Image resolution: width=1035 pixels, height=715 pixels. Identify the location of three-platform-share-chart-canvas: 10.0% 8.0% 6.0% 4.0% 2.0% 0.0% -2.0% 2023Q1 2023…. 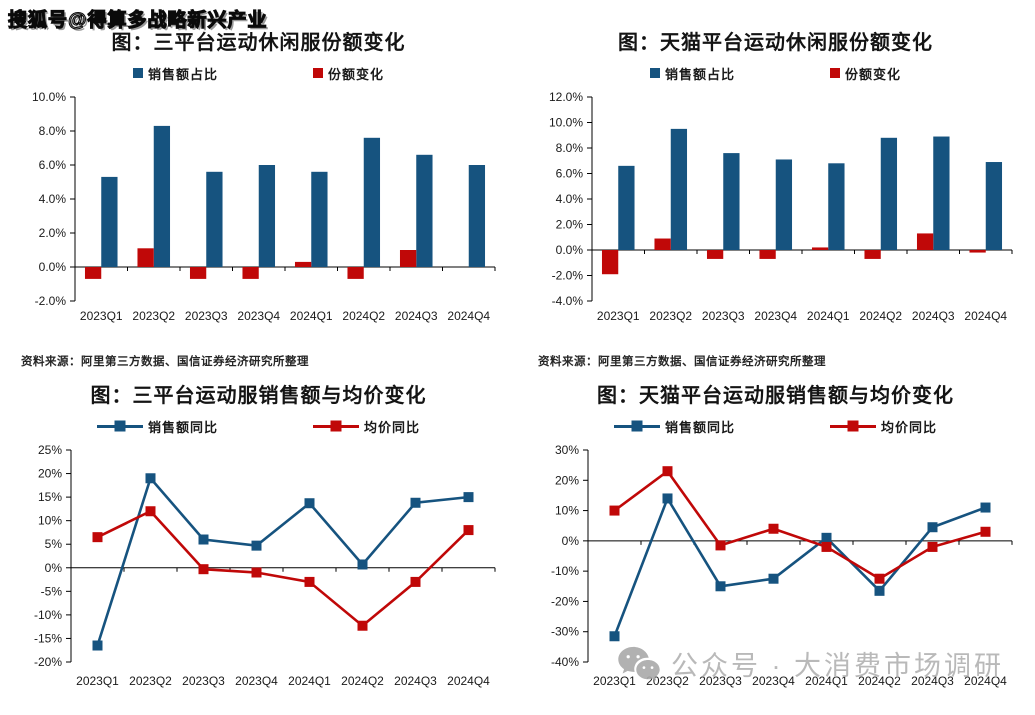
(263, 206).